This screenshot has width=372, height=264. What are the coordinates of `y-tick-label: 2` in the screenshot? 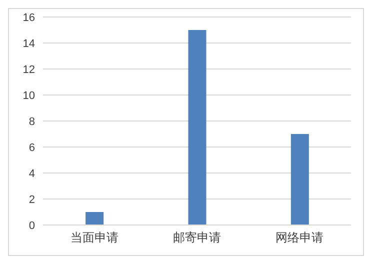 It's located at (31, 200).